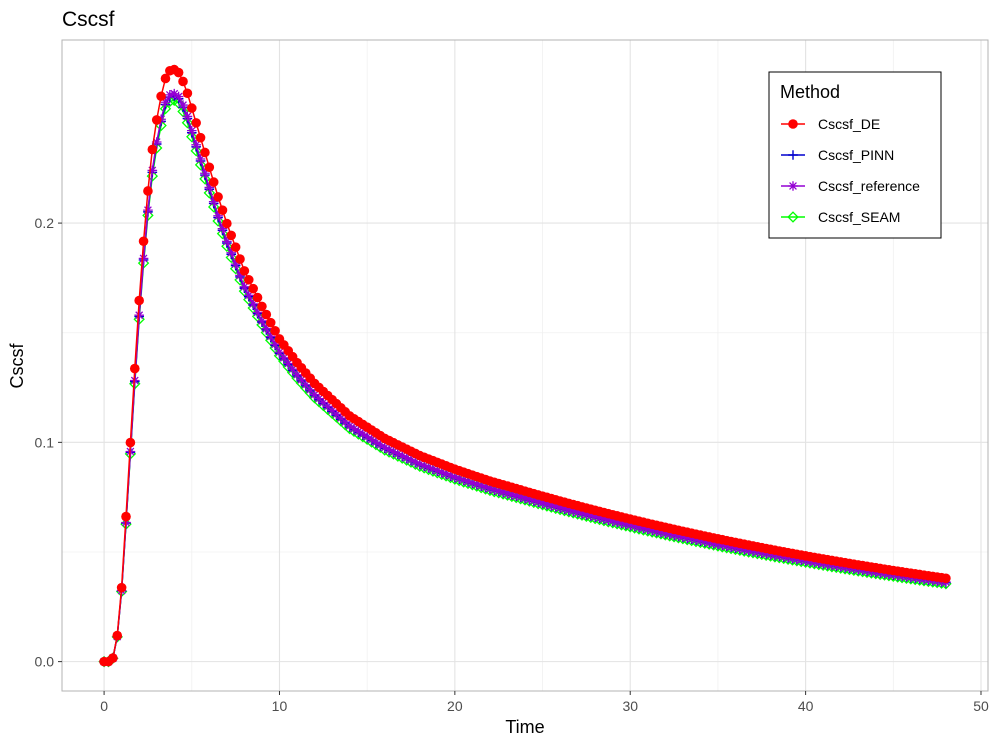  I want to click on legend-label: Cscsf_SEAM, so click(859, 217).